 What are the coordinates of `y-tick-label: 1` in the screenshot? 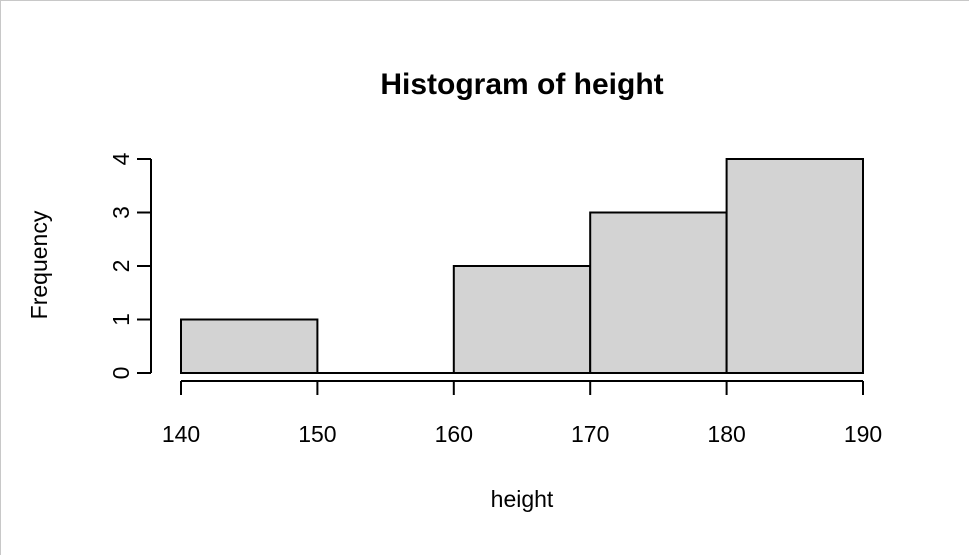 It's located at (121, 319).